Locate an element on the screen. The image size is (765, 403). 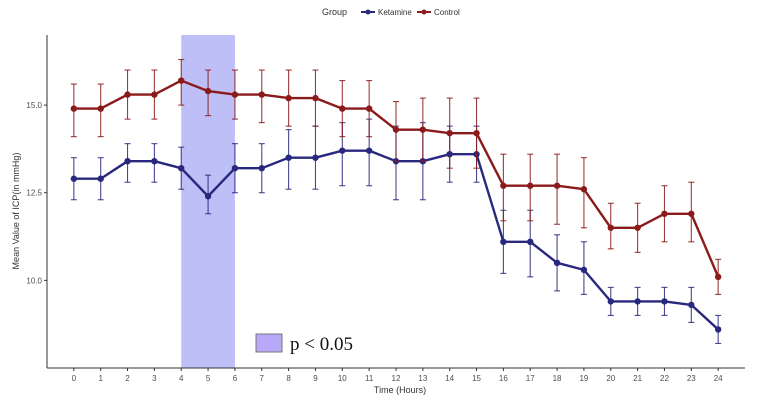
x-tick-label: 18 is located at coordinates (557, 378).